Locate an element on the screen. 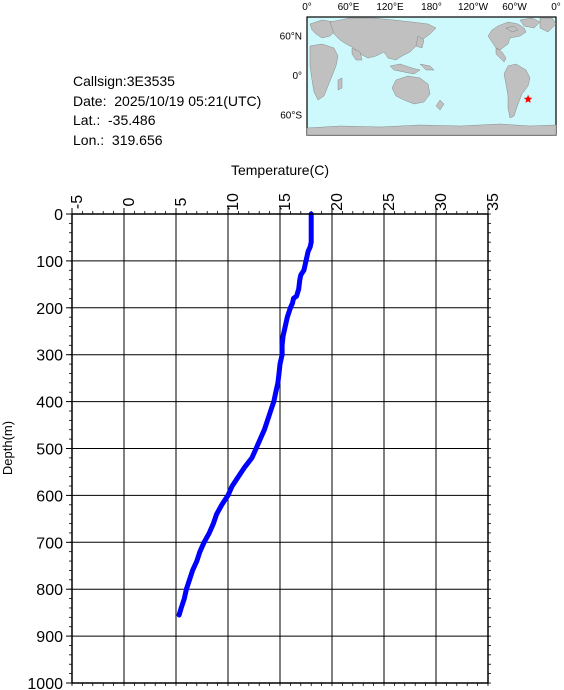  x-tick-label: 20 is located at coordinates (337, 202).